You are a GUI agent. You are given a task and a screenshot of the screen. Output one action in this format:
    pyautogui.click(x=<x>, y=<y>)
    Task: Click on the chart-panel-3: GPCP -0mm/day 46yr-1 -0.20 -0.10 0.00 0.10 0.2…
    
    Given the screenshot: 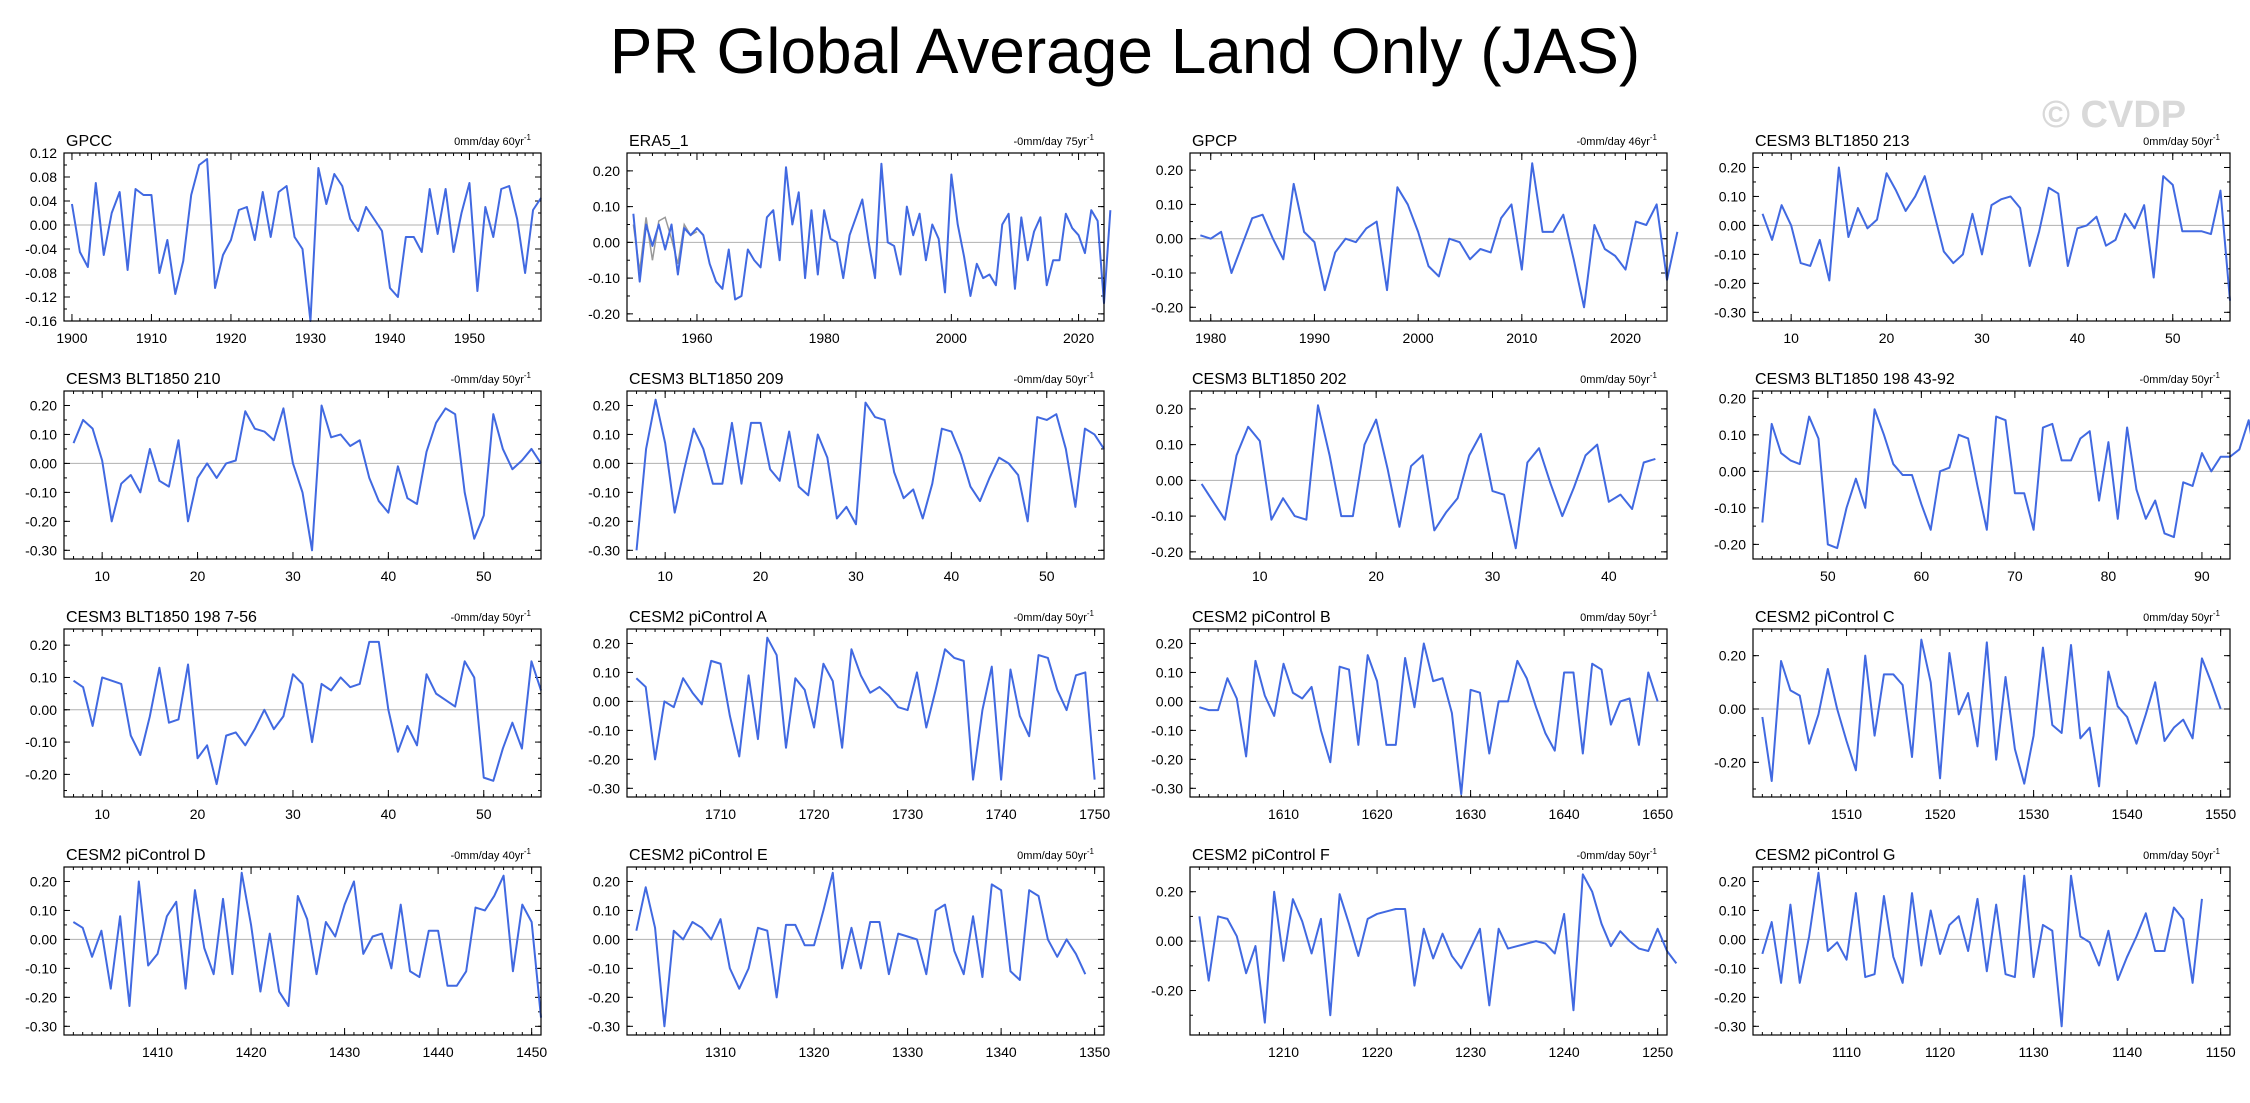 What is the action you would take?
    pyautogui.click(x=1415, y=239)
    